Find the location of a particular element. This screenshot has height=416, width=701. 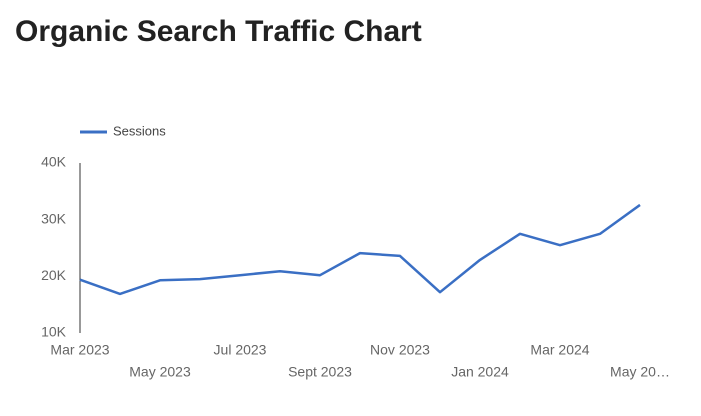

y-tick-label: 40K is located at coordinates (54, 162).